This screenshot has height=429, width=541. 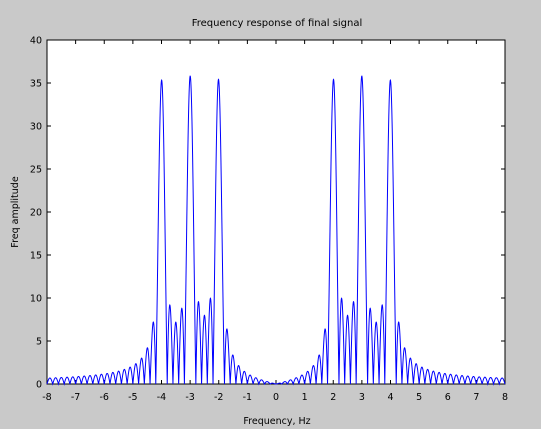 I want to click on x-tick-label: 4, so click(x=390, y=397).